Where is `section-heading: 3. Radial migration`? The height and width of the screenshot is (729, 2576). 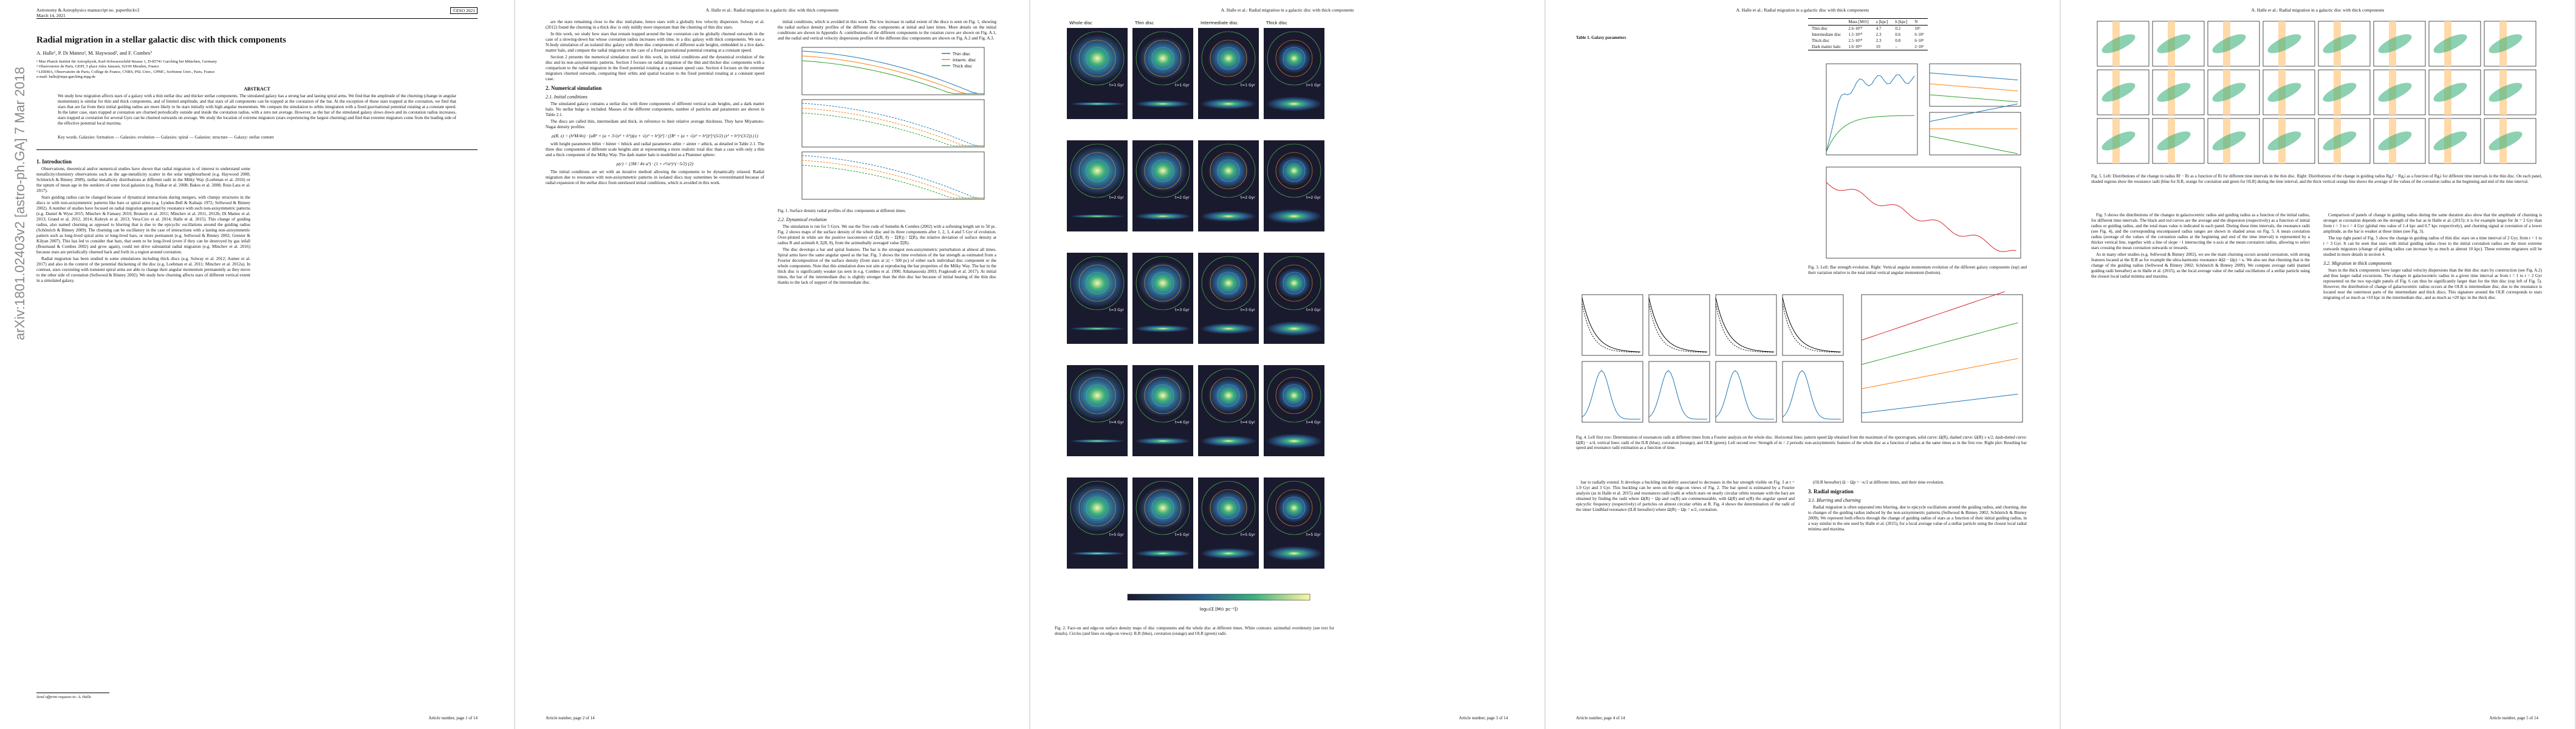
section-heading: 3. Radial migration is located at coordinates (1831, 492).